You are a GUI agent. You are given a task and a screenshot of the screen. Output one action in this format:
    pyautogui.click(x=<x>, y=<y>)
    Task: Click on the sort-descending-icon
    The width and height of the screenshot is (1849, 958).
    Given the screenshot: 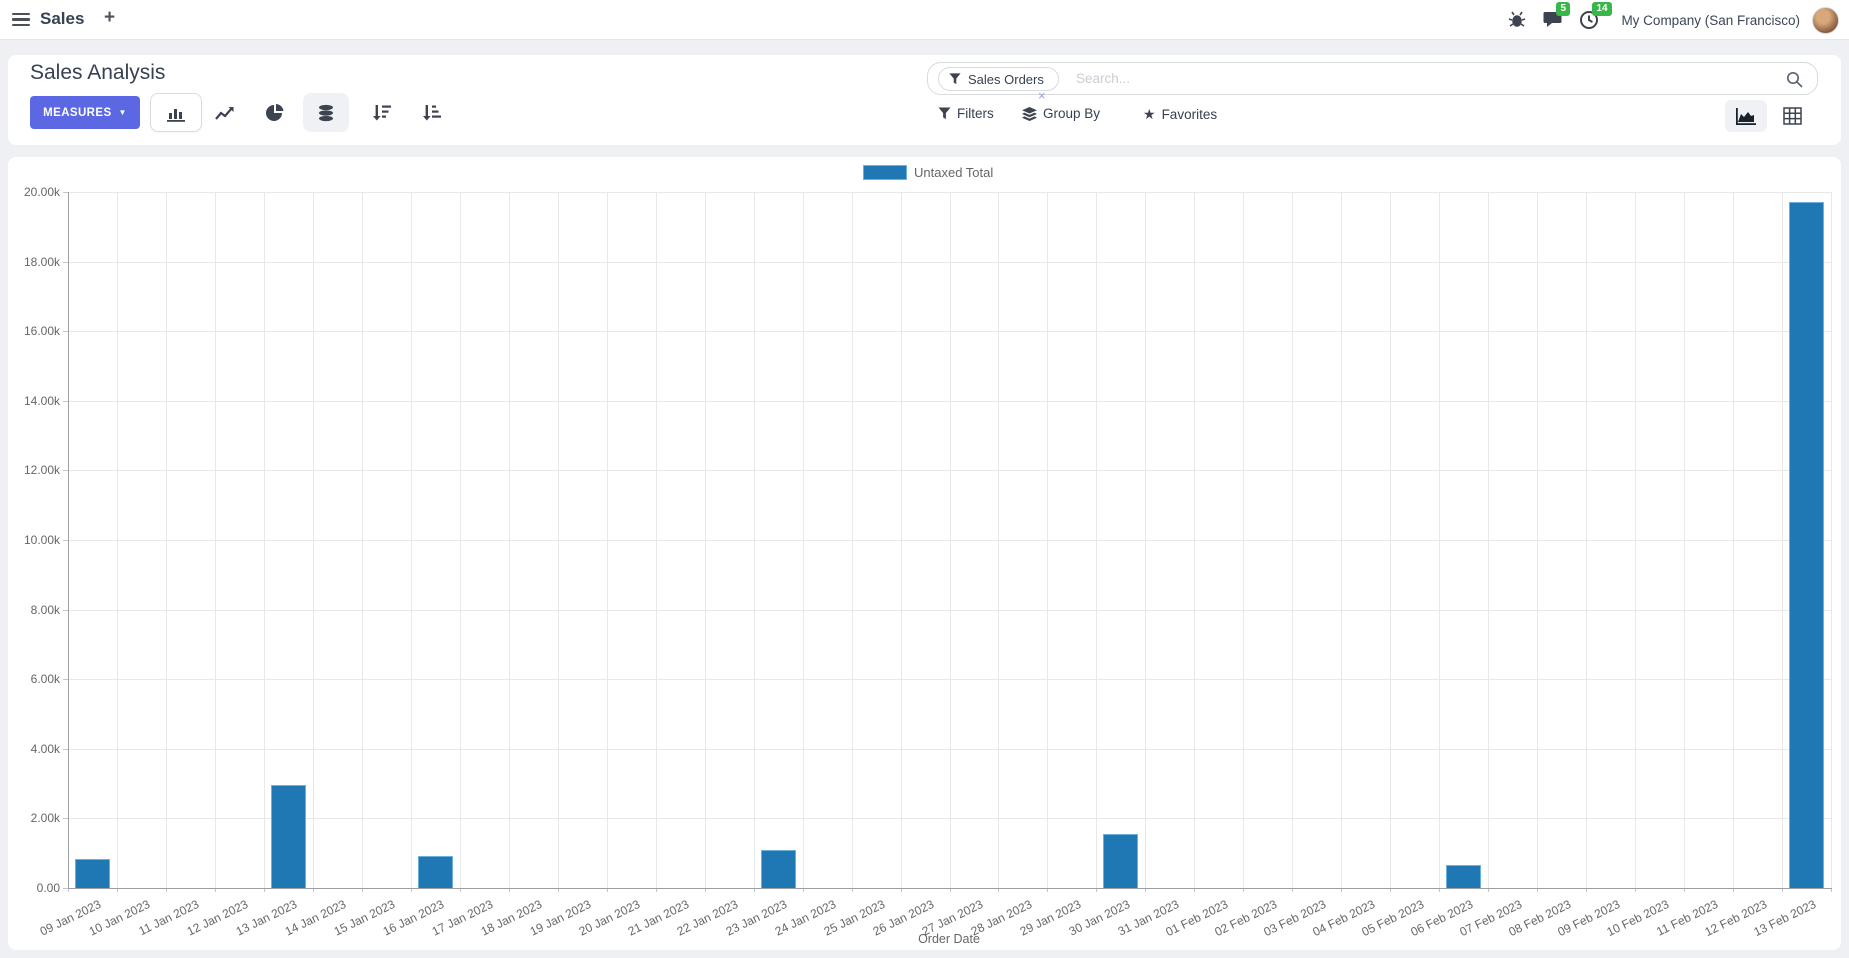 What is the action you would take?
    pyautogui.click(x=382, y=113)
    